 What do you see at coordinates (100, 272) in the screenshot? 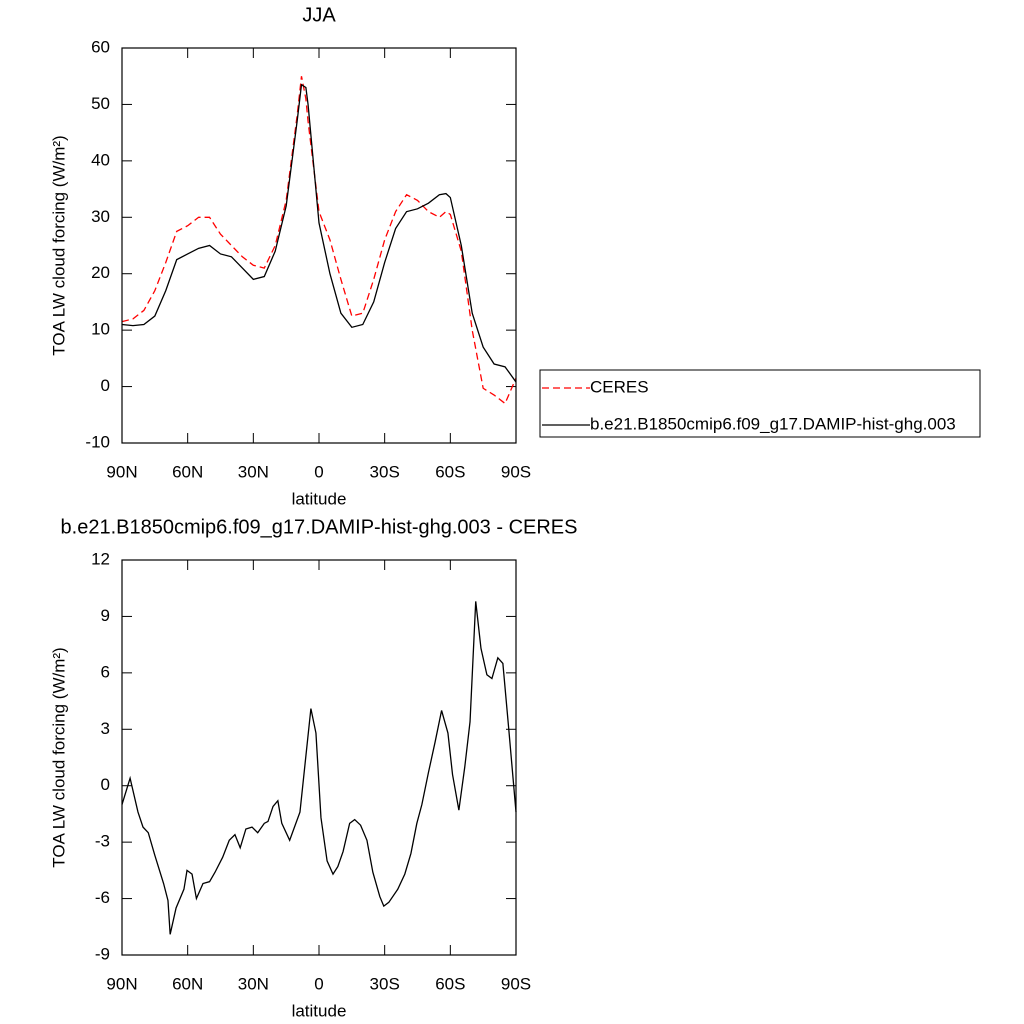
I see `y-tick-label: 20` at bounding box center [100, 272].